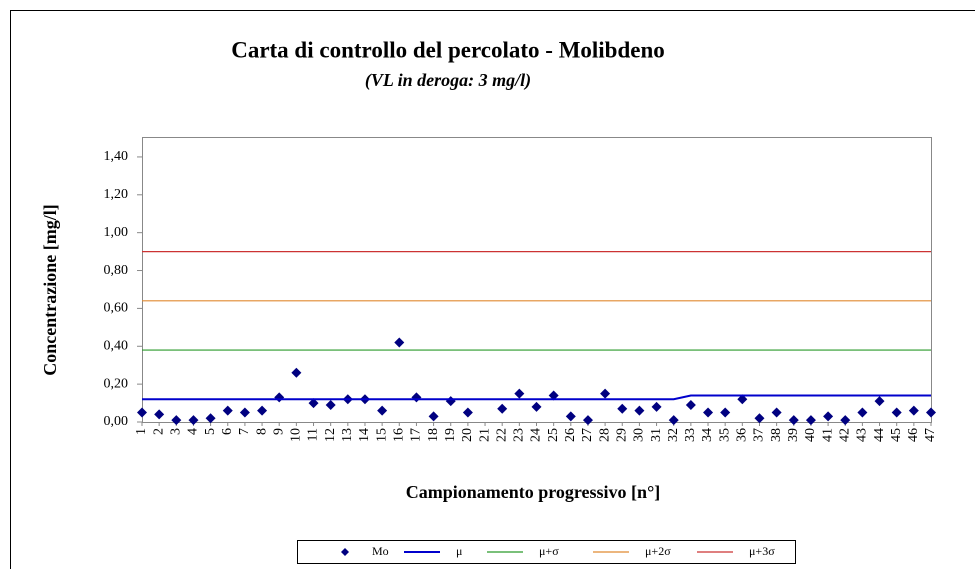  Describe the element at coordinates (467, 435) in the screenshot. I see `x-tick-label: 20` at that location.